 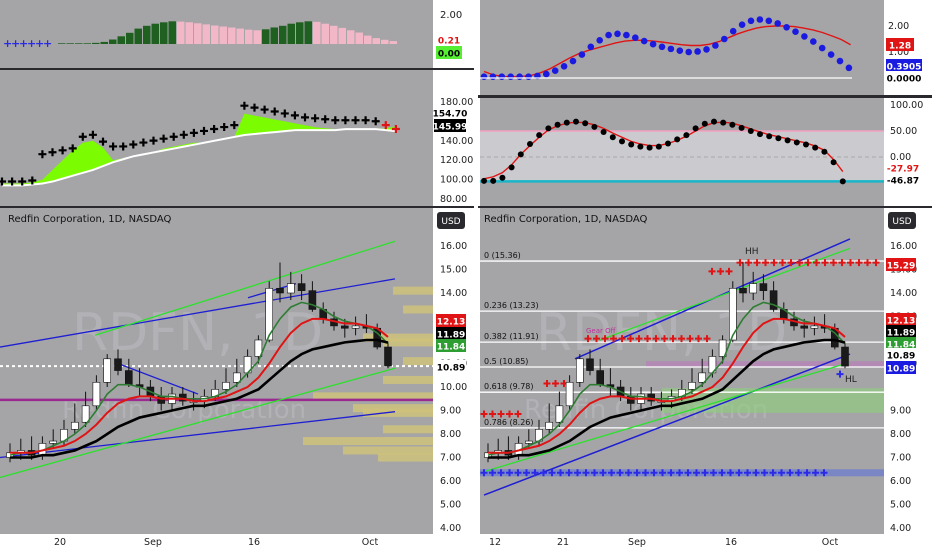 I want to click on right-stochastic-badges: -27.97 -46.87, so click(x=903, y=174).